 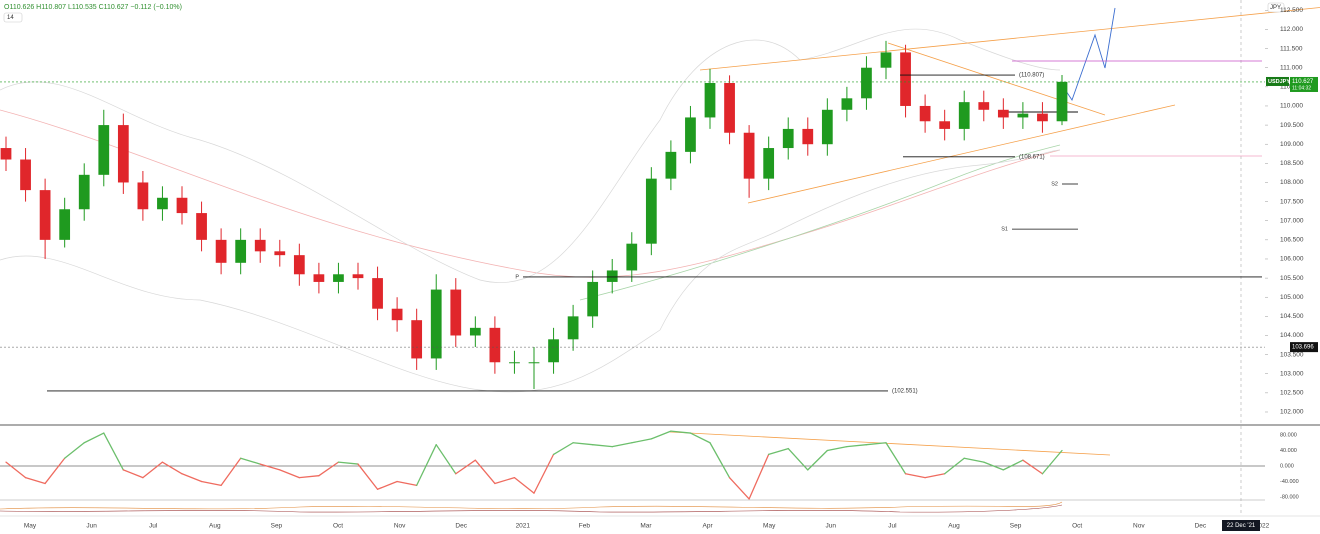 I want to click on y-tick-label: 80.000, so click(x=1288, y=435).